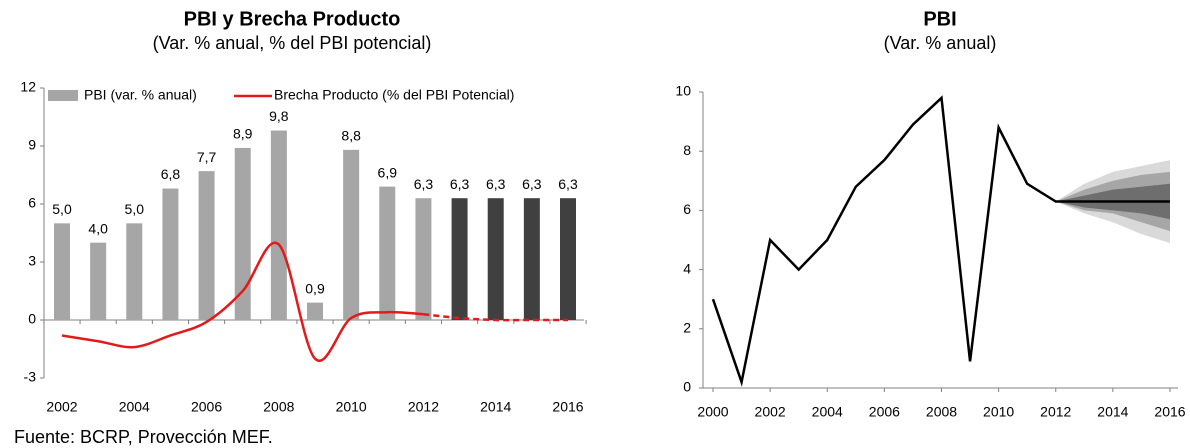 This screenshot has width=1190, height=448. What do you see at coordinates (28, 87) in the screenshot?
I see `y-tick-label: 12` at bounding box center [28, 87].